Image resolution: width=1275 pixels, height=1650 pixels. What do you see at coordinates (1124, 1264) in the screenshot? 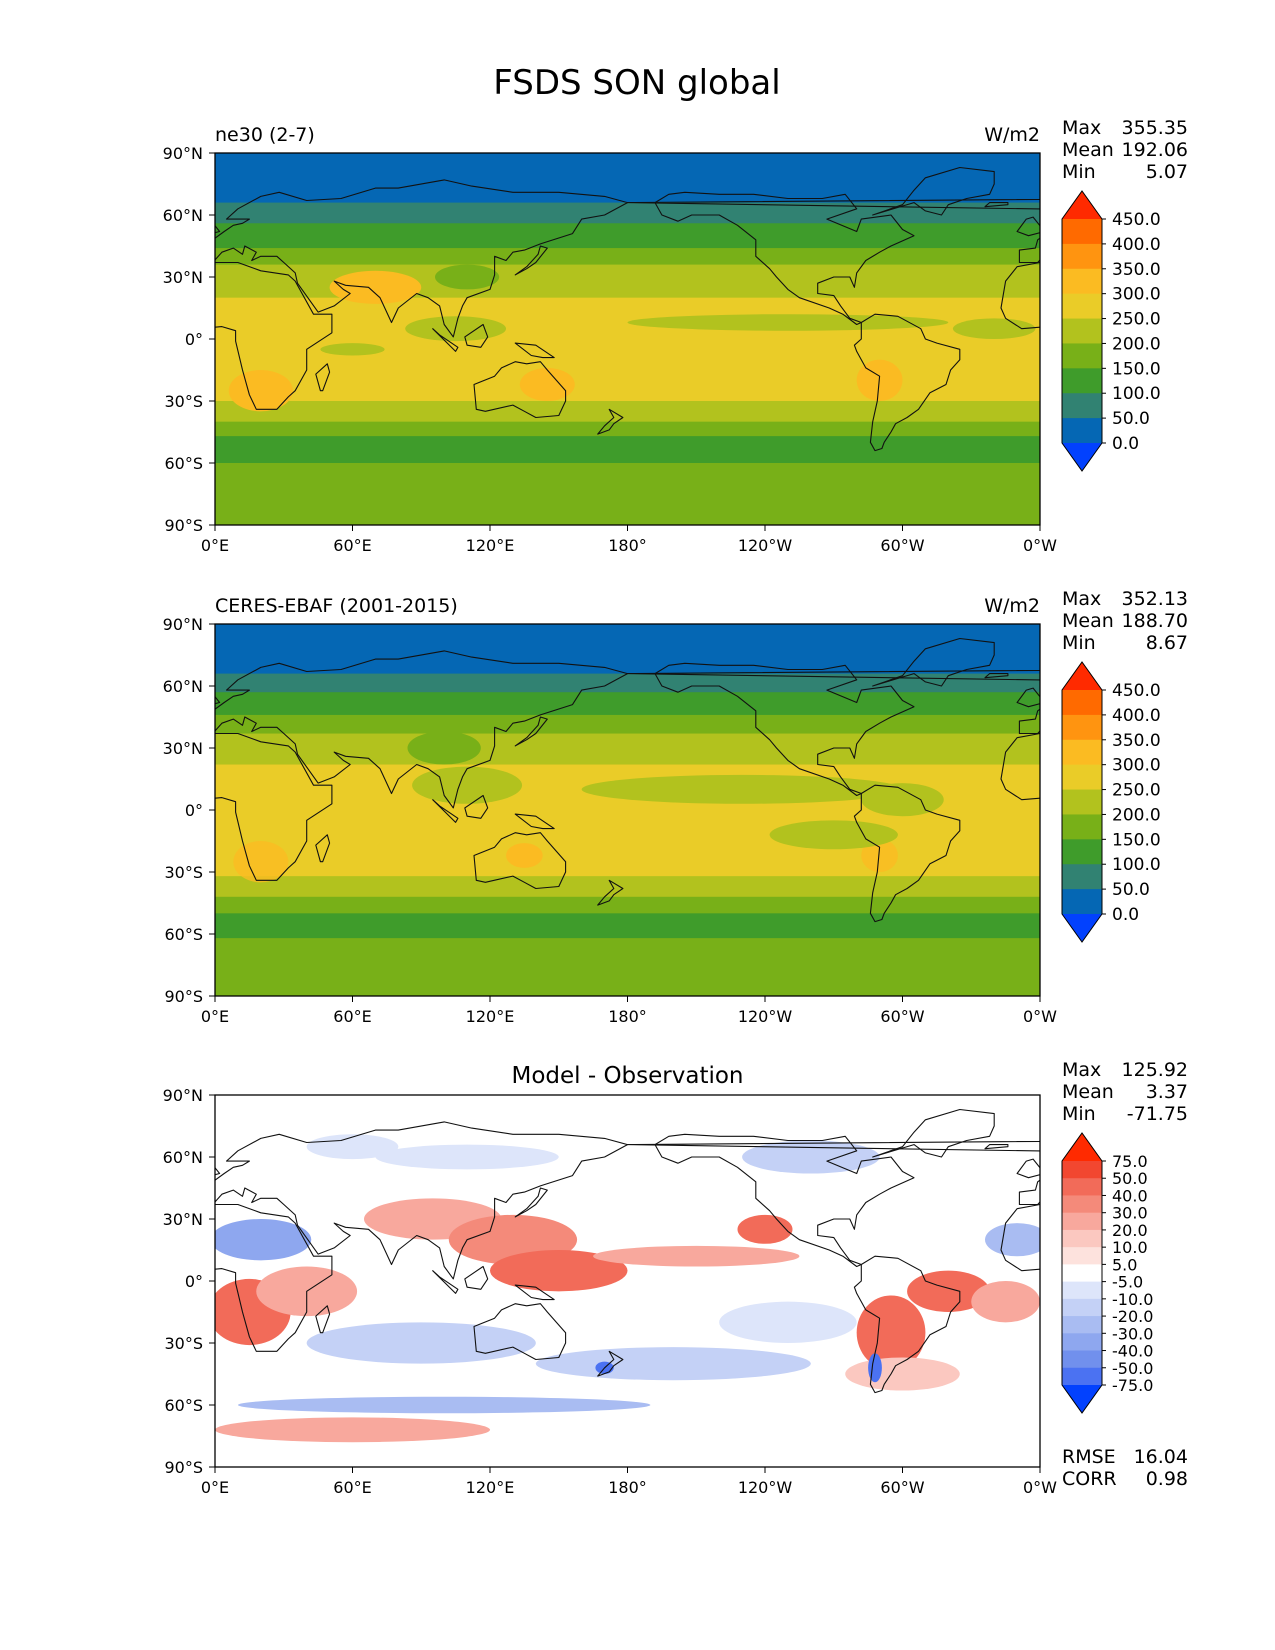
I see `colorbar-label: 5.0` at bounding box center [1124, 1264].